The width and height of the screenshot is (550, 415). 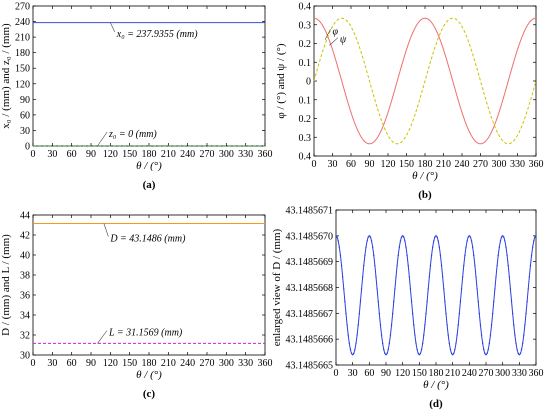 I want to click on y-tick-label: 60, so click(x=25, y=115).